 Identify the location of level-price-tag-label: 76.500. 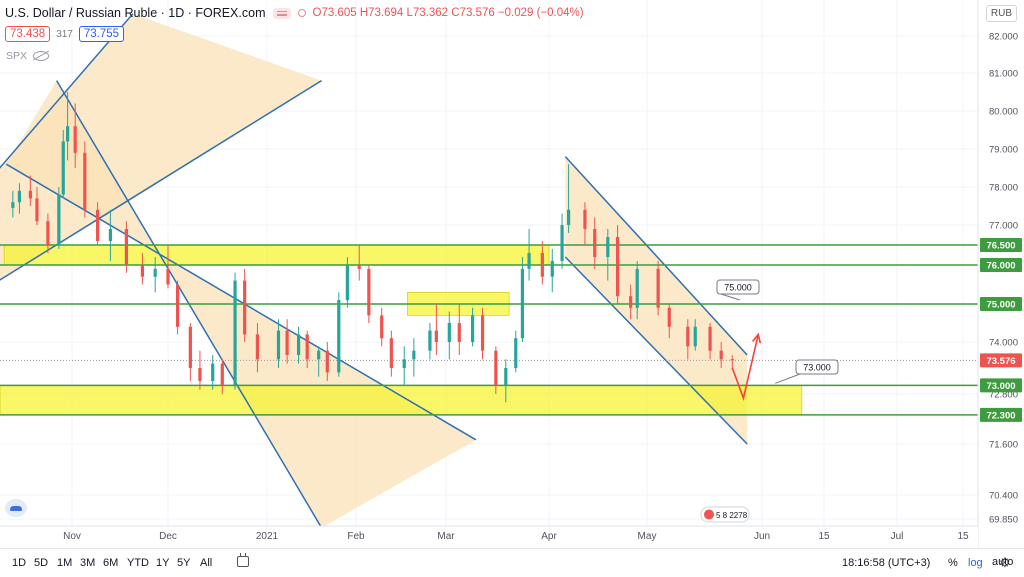
(1000, 246).